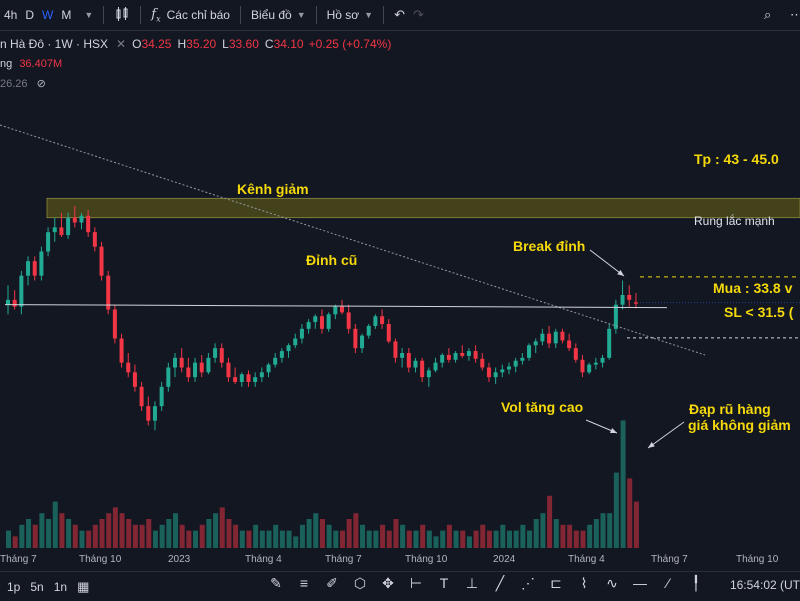  Describe the element at coordinates (620, 272) in the screenshot. I see `arrow-break-dinh-head` at that location.